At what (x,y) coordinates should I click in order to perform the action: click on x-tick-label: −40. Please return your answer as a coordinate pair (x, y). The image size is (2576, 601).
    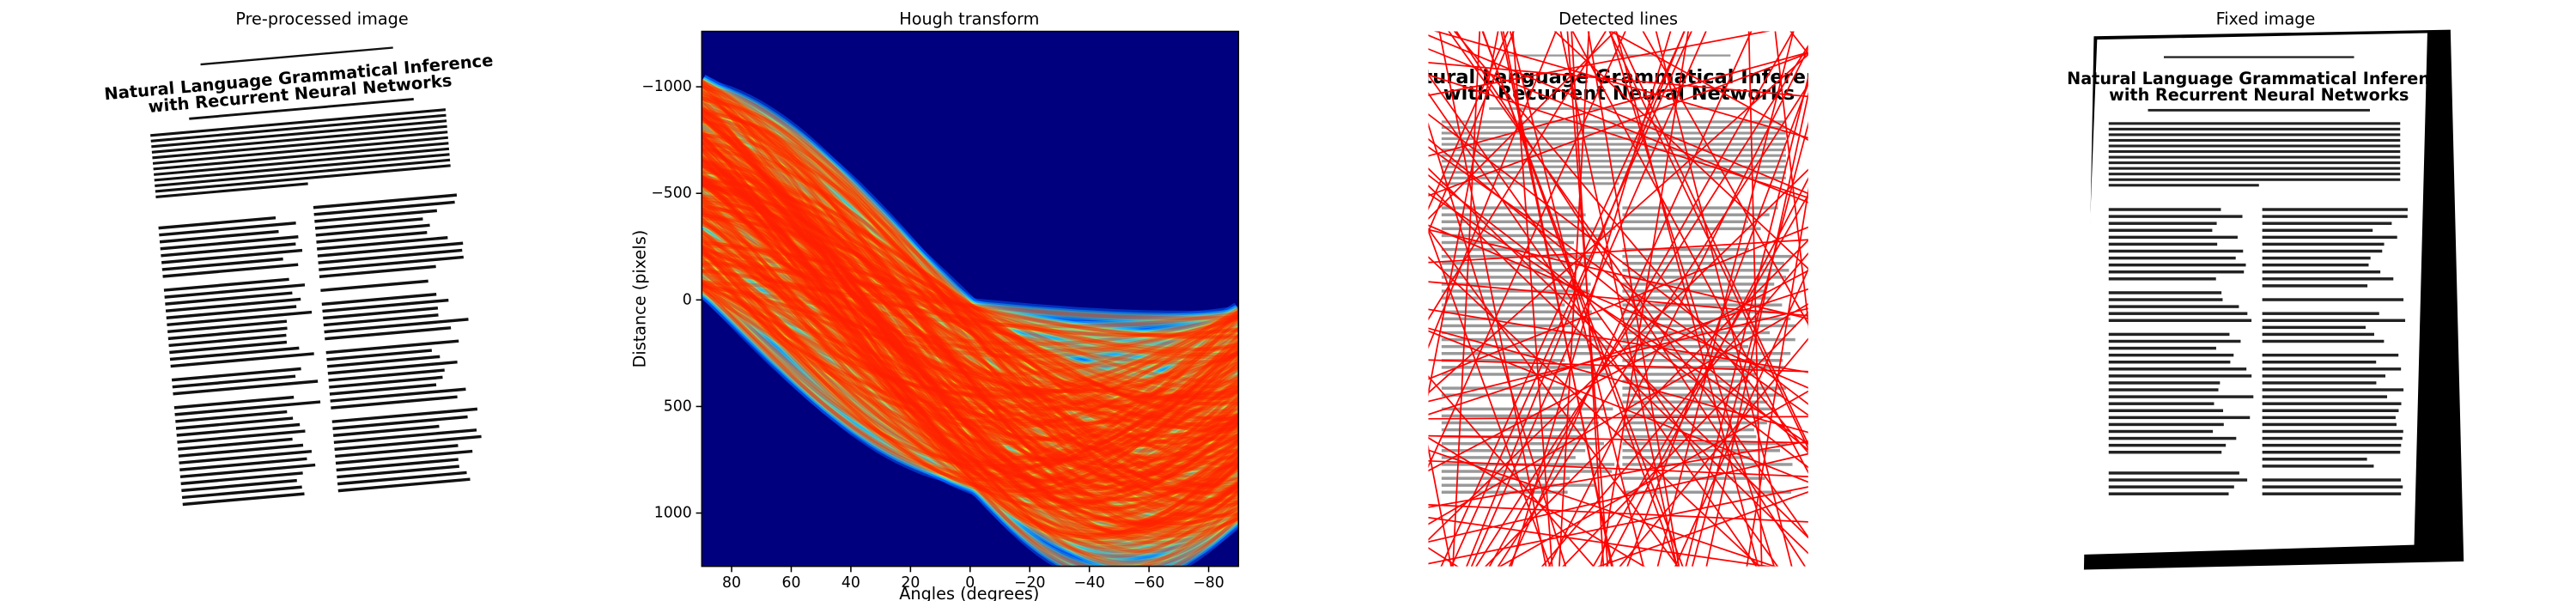
    Looking at the image, I should click on (1089, 583).